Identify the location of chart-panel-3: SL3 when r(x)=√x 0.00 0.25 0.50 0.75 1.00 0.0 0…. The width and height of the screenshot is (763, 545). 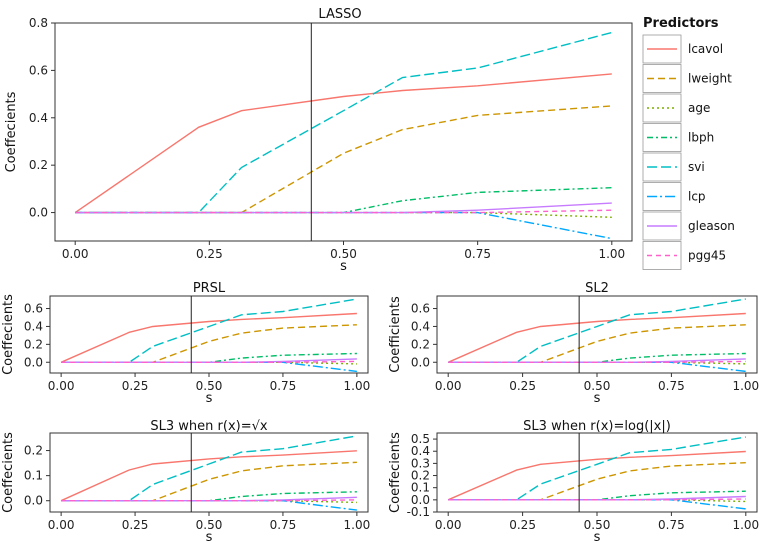
(185, 482).